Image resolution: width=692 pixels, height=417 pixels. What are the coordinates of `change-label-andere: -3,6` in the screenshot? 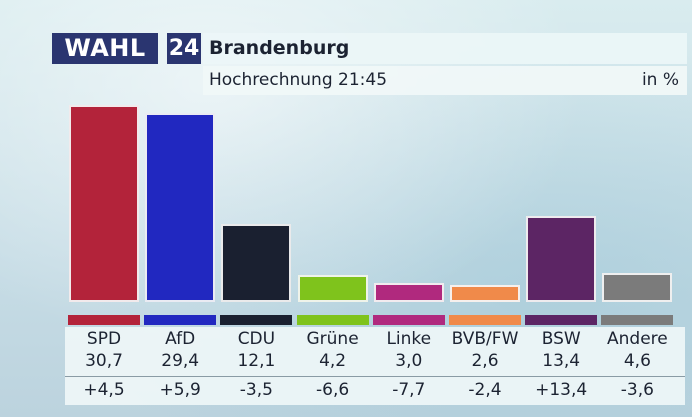 It's located at (637, 390).